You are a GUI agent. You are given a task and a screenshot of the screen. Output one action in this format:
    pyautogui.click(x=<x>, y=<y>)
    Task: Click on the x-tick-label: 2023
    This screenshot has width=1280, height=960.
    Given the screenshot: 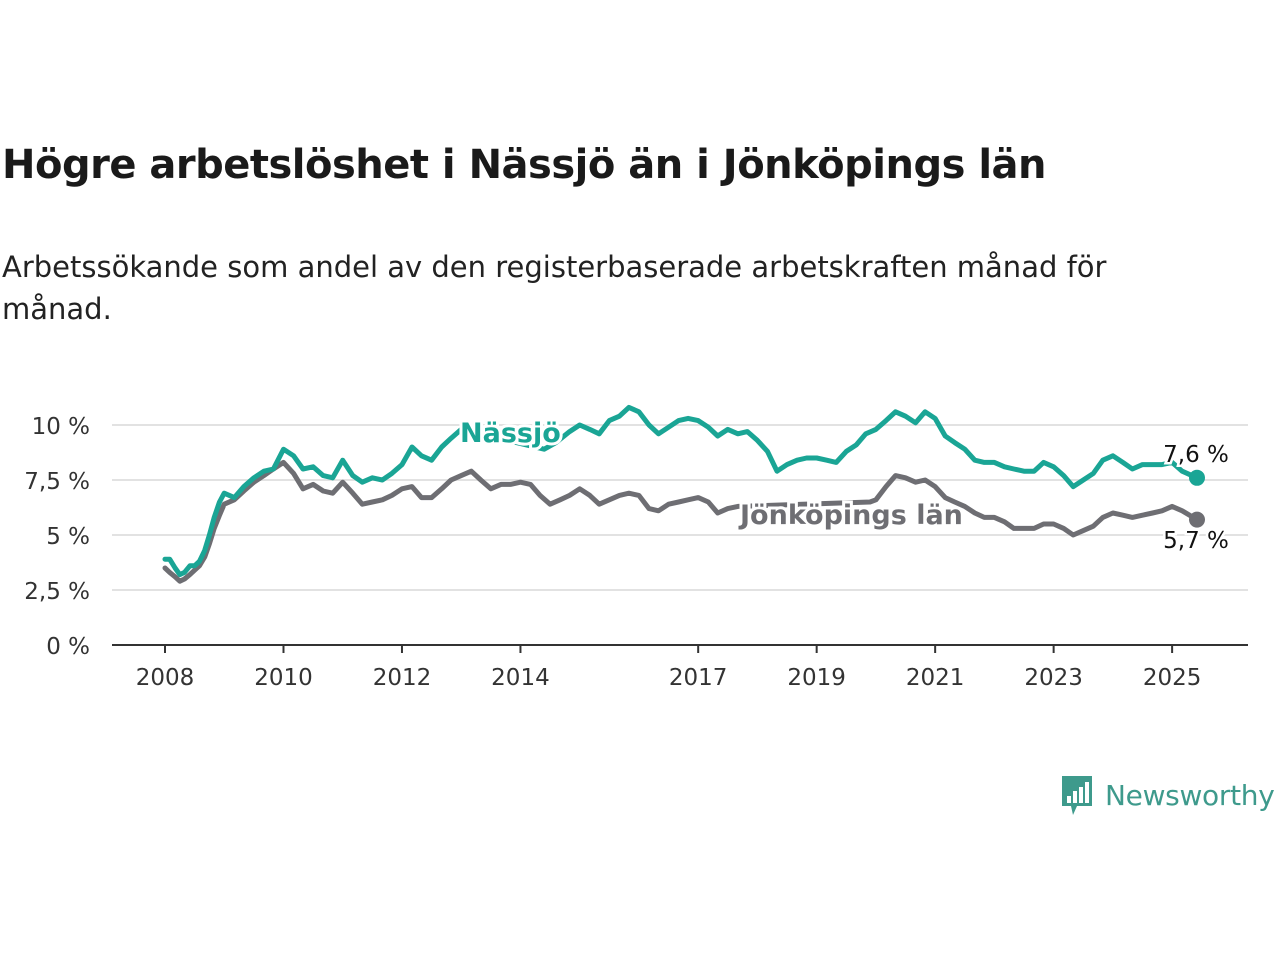 What is the action you would take?
    pyautogui.click(x=1053, y=678)
    